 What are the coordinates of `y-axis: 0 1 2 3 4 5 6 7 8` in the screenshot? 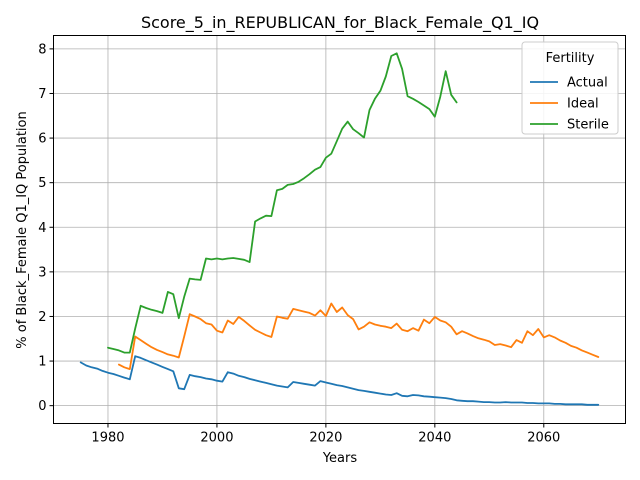 It's located at (46, 228).